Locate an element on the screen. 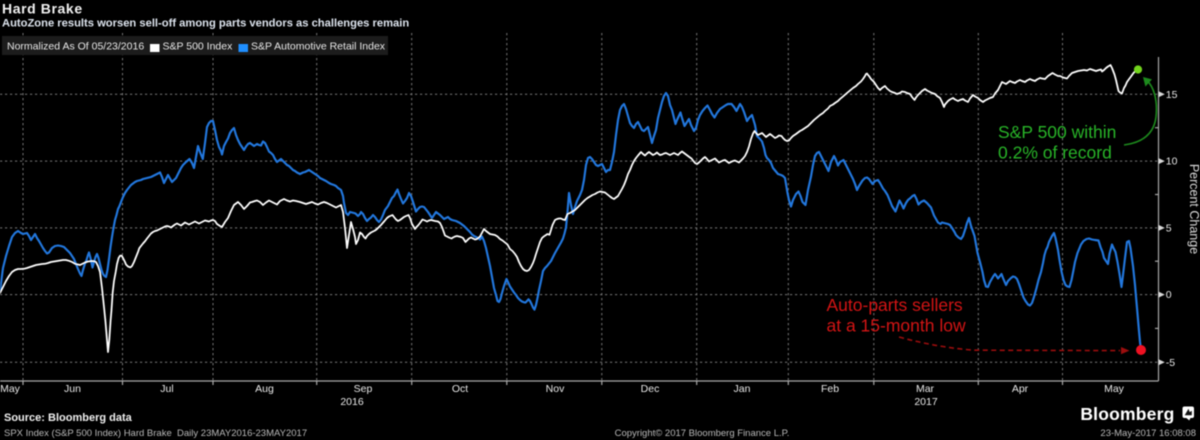 The width and height of the screenshot is (1200, 440). svg-text: 2017 is located at coordinates (926, 402).